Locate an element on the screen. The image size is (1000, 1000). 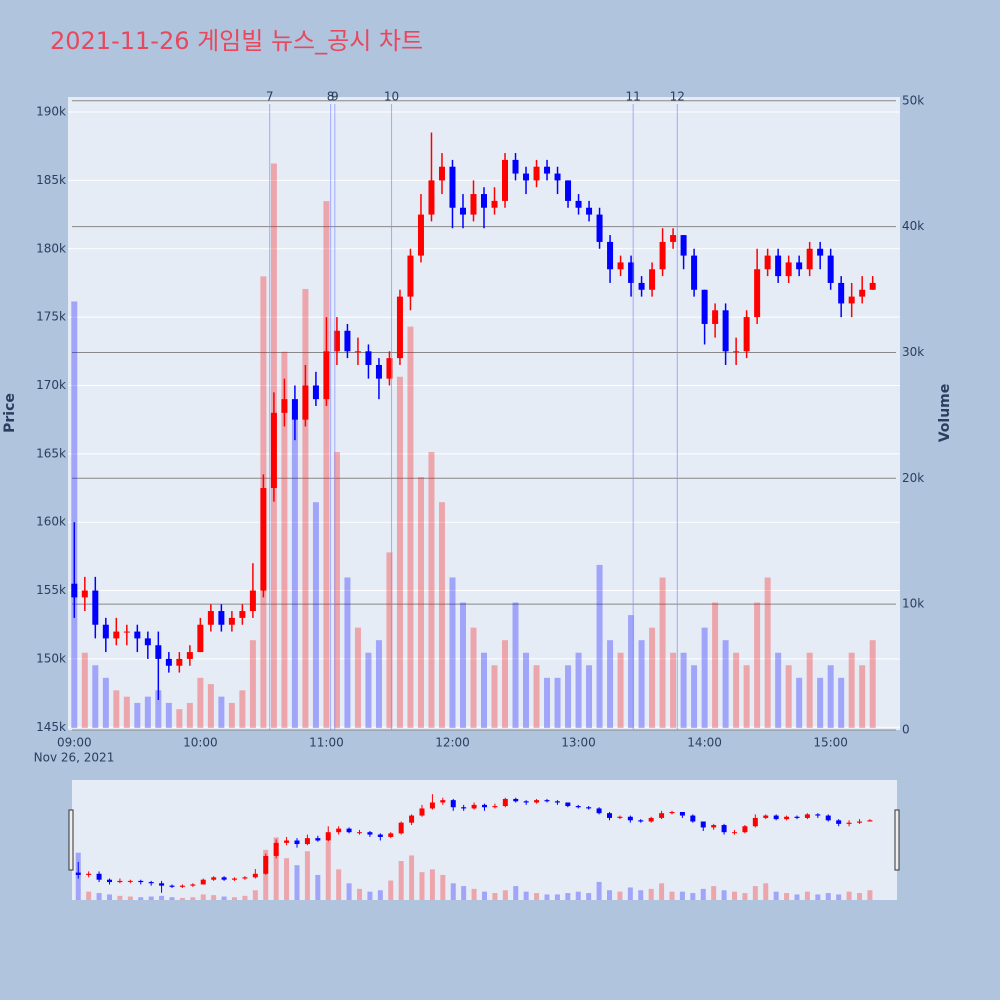
y2-tick-label: 10k is located at coordinates (913, 604).